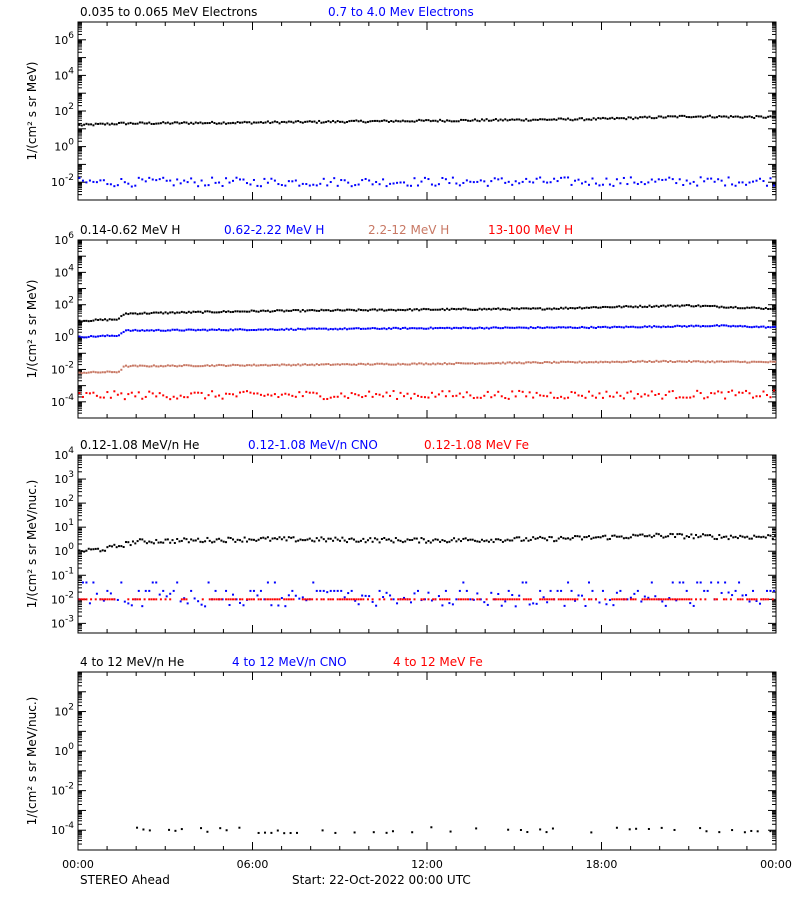  I want to click on series-blue, so click(426, 594).